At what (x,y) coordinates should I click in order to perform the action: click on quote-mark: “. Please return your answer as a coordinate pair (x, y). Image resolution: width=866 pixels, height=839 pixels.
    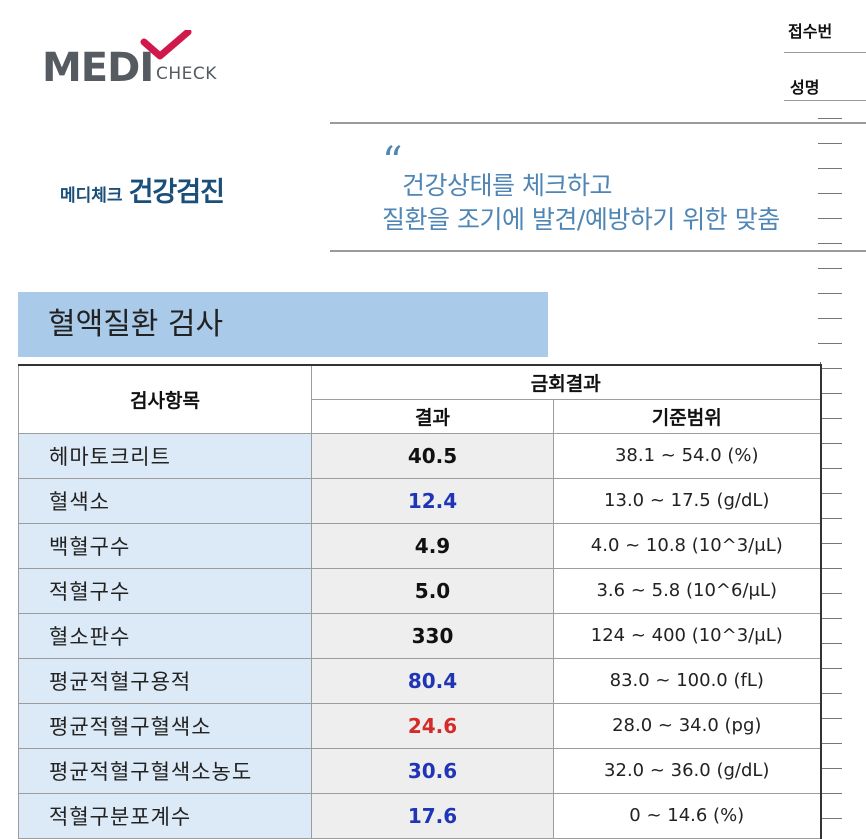
    Looking at the image, I should click on (392, 162).